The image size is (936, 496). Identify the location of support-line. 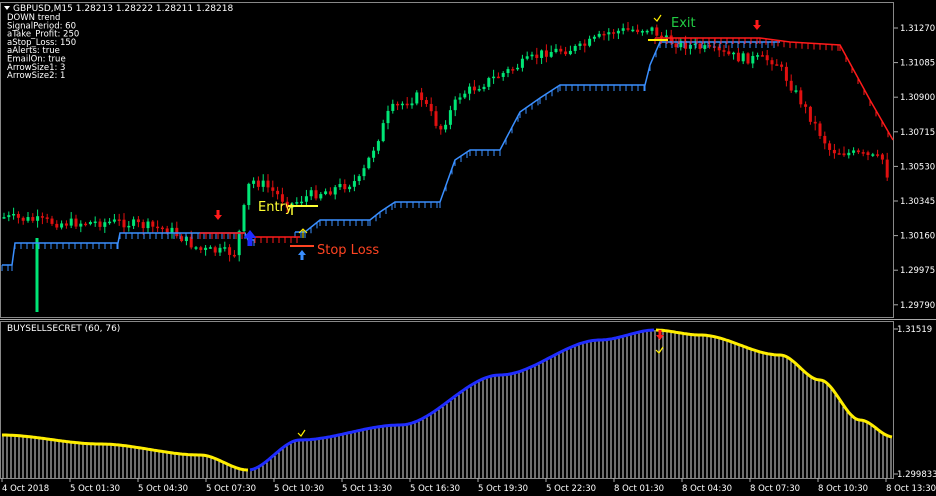
(128, 249).